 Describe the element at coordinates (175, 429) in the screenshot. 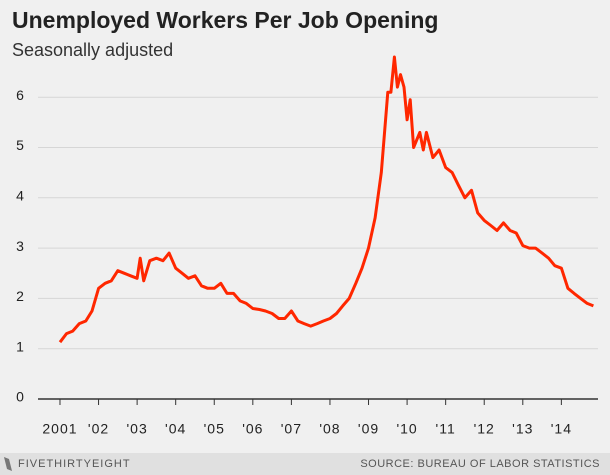

I see `x-tick-label: '04` at that location.